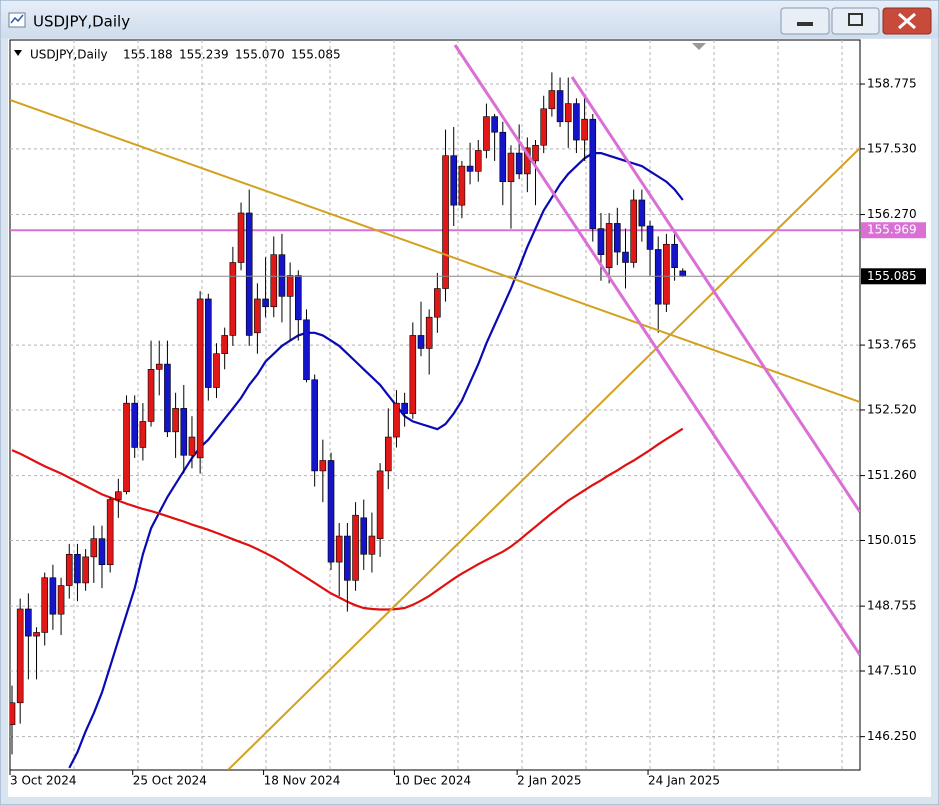 The height and width of the screenshot is (805, 939). Describe the element at coordinates (892, 84) in the screenshot. I see `y-tick-label: 158.775` at that location.